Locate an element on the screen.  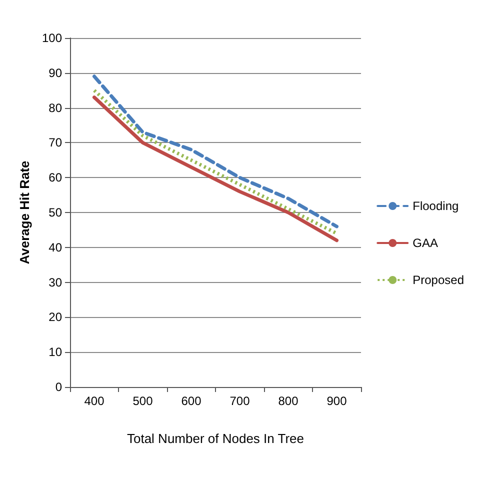
x-axis-title: Total Number of Nodes In Tree is located at coordinates (215, 438).